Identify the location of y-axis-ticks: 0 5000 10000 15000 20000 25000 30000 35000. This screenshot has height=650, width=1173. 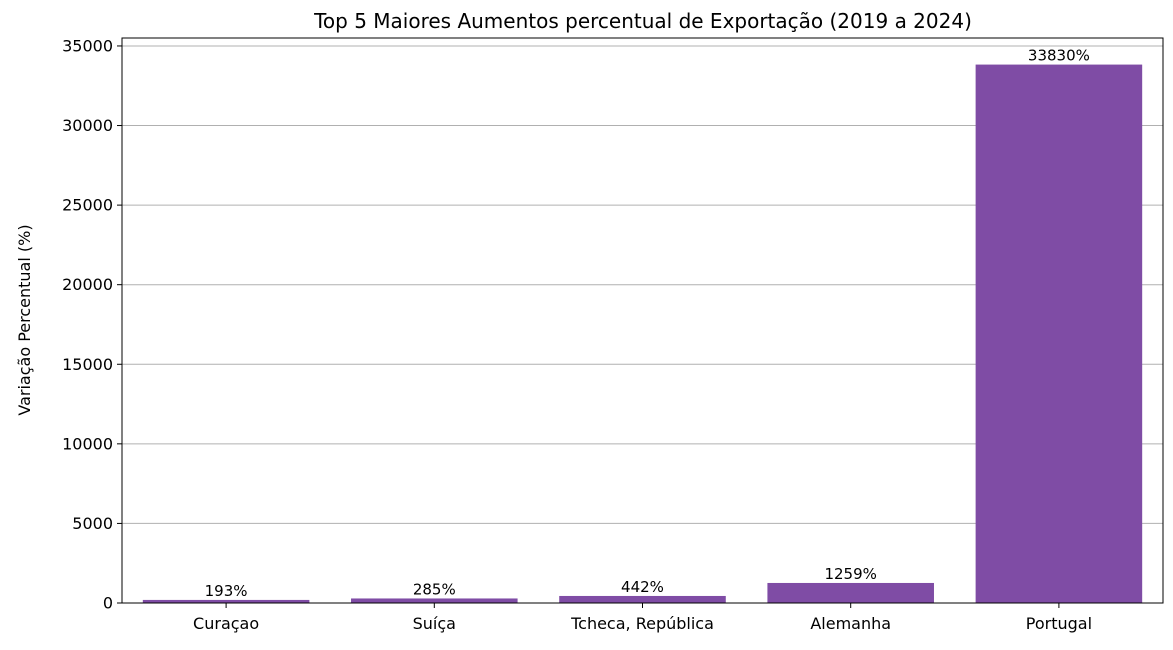
(92, 324).